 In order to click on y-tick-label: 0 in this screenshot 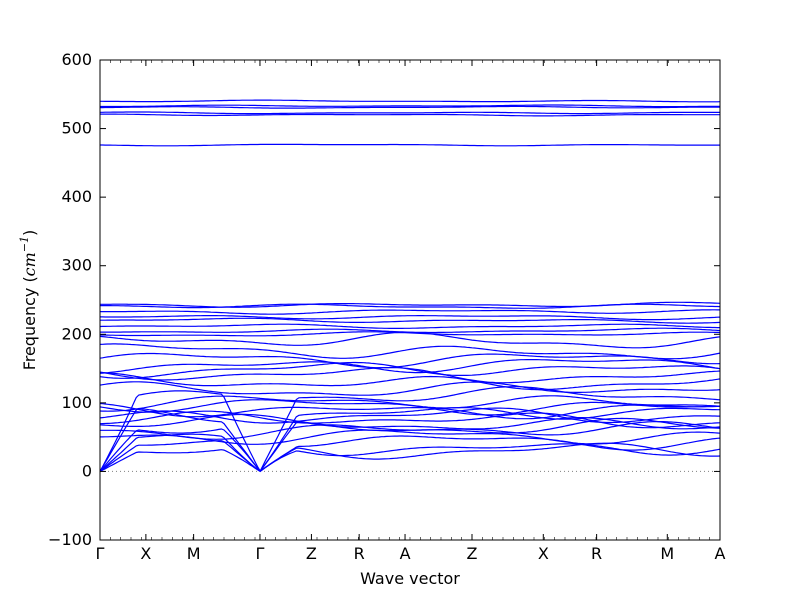, I will do `click(87, 470)`.